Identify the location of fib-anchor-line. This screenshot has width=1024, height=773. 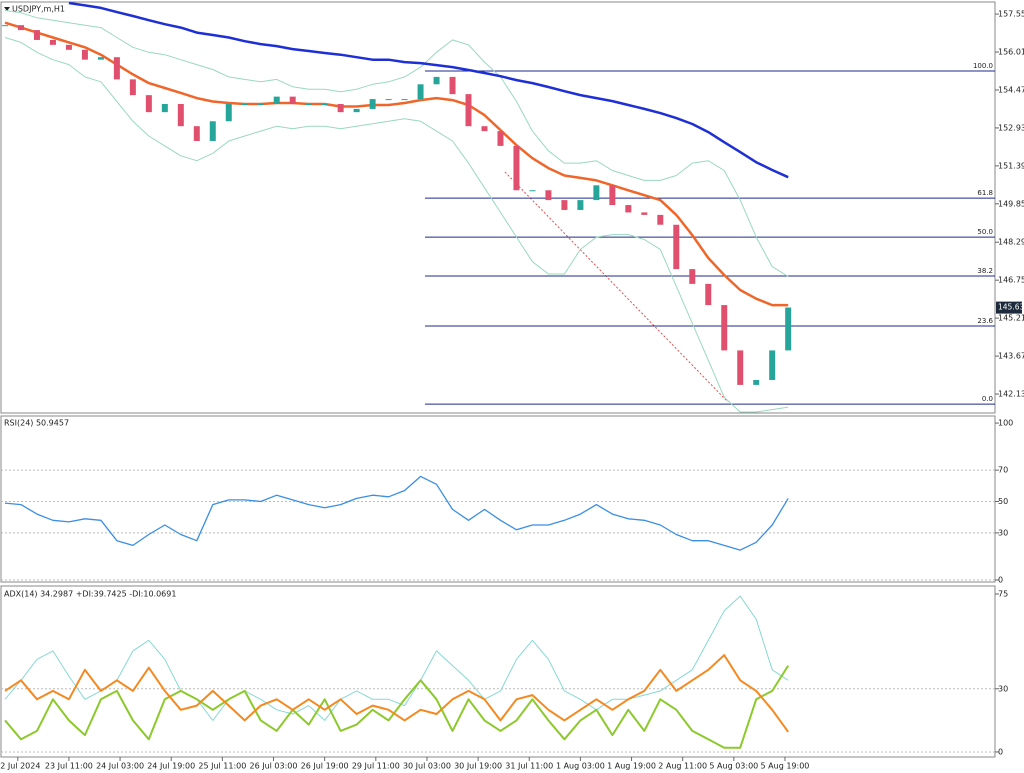
(616, 287).